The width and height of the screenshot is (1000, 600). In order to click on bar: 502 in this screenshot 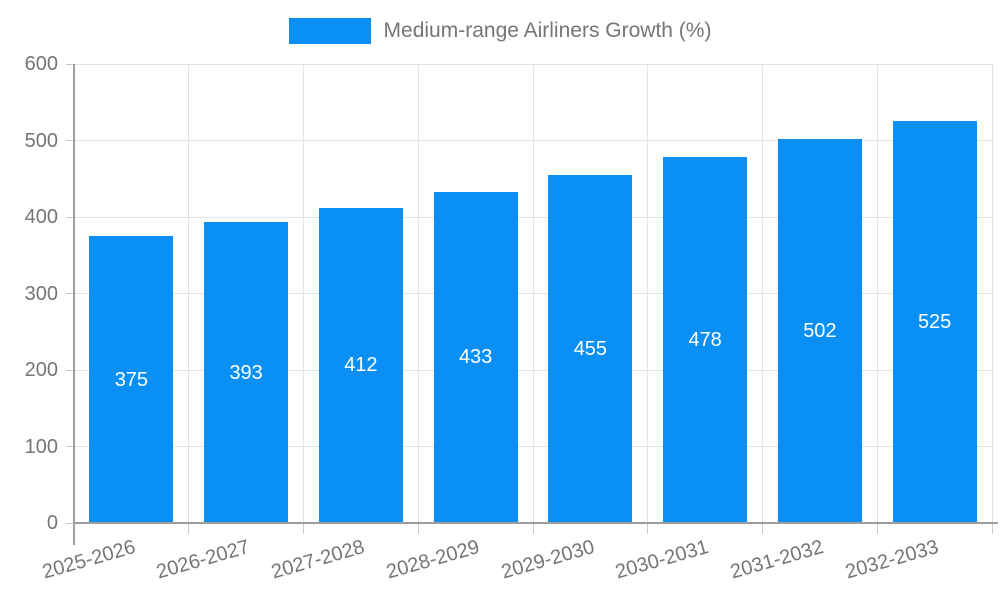, I will do `click(819, 330)`.